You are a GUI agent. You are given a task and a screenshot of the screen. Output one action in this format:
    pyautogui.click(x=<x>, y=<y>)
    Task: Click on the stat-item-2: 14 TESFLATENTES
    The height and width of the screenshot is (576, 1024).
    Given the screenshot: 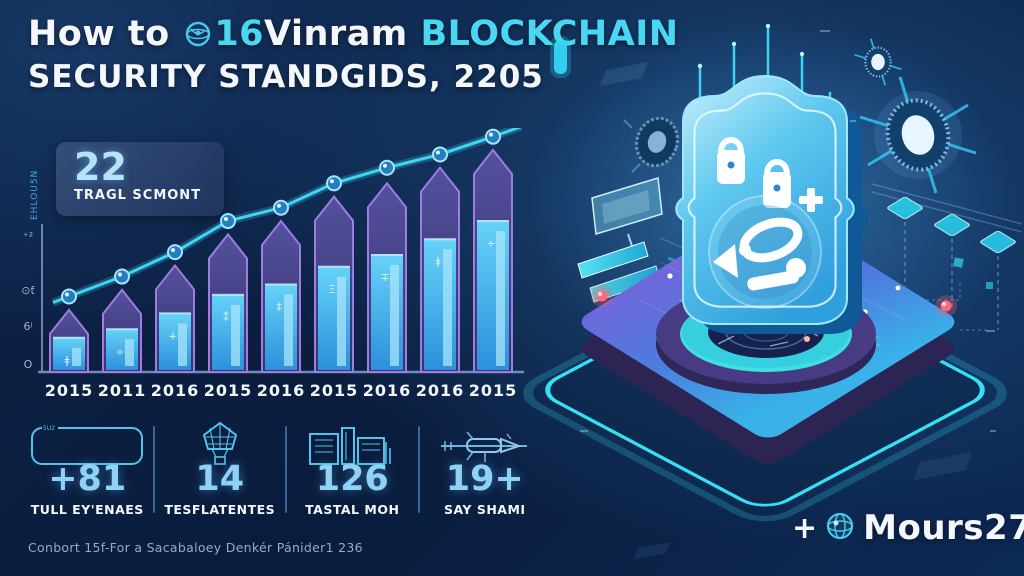 What is the action you would take?
    pyautogui.click(x=220, y=466)
    